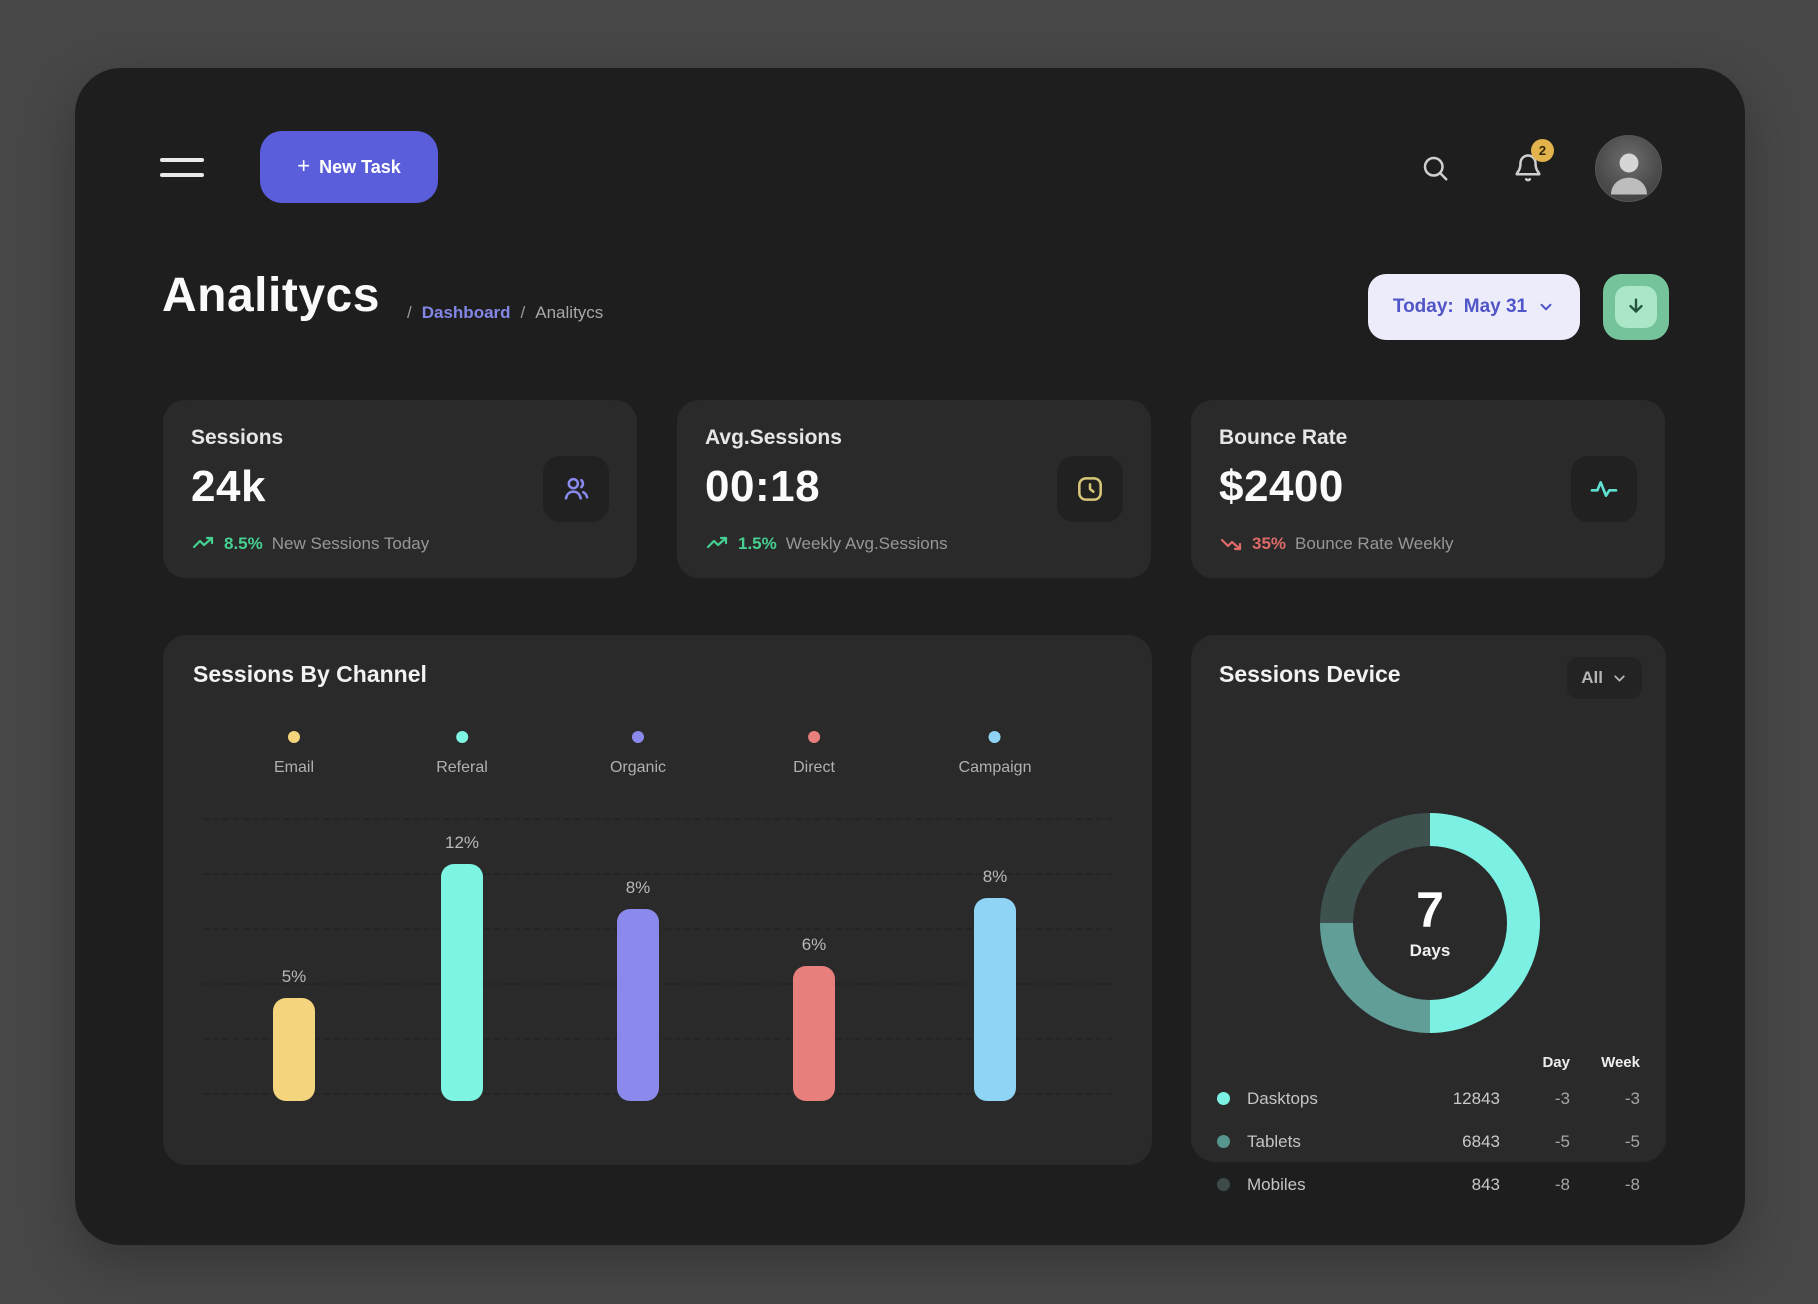  I want to click on legend-label: Organic, so click(638, 767).